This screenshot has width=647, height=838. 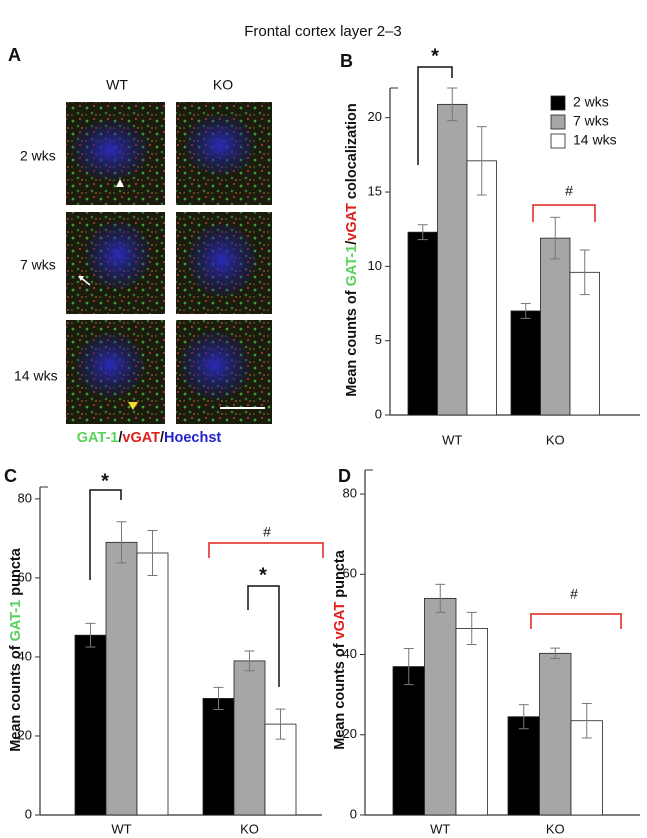 I want to click on legend-label: 14 wks, so click(x=595, y=140).